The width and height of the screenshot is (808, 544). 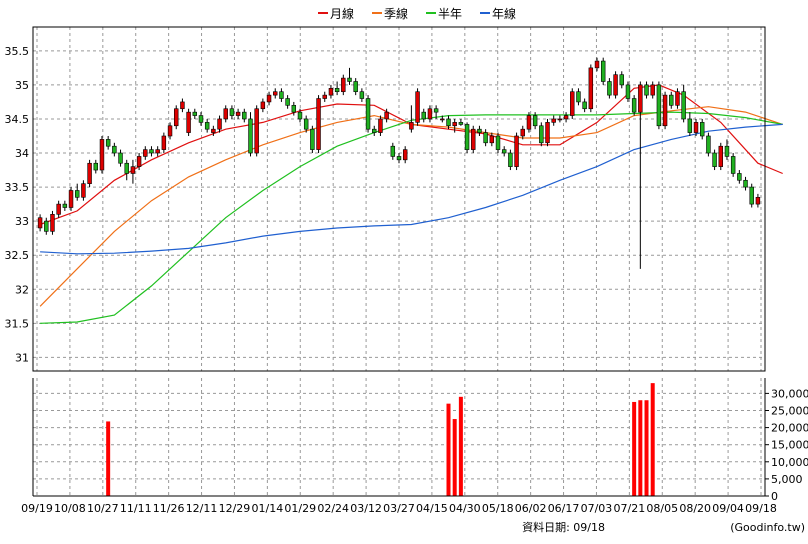 What do you see at coordinates (300, 508) in the screenshot?
I see `date-tick-label: 01/29` at bounding box center [300, 508].